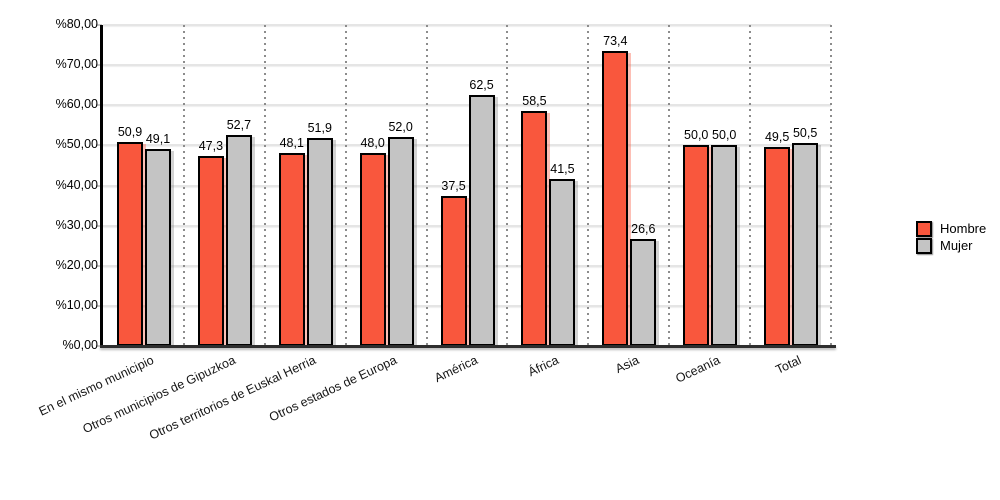 The image size is (1000, 500). What do you see at coordinates (76, 184) in the screenshot?
I see `y-tick-label-40: %40,00` at bounding box center [76, 184].